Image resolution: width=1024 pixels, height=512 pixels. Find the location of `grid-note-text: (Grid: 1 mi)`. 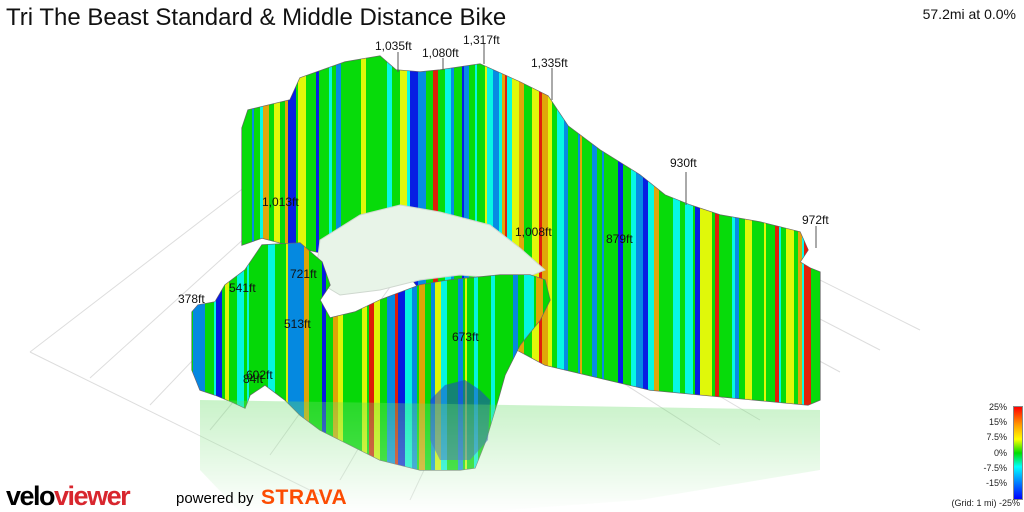

grid-note-text: (Grid: 1 mi) is located at coordinates (974, 503).